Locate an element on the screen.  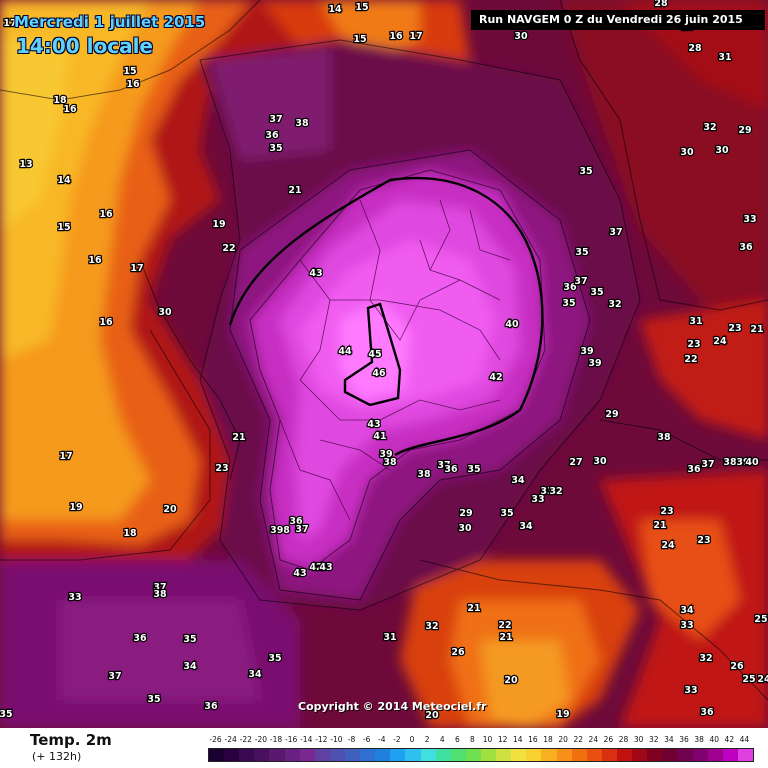
colorbar-tick-label: -22 is located at coordinates (245, 739).